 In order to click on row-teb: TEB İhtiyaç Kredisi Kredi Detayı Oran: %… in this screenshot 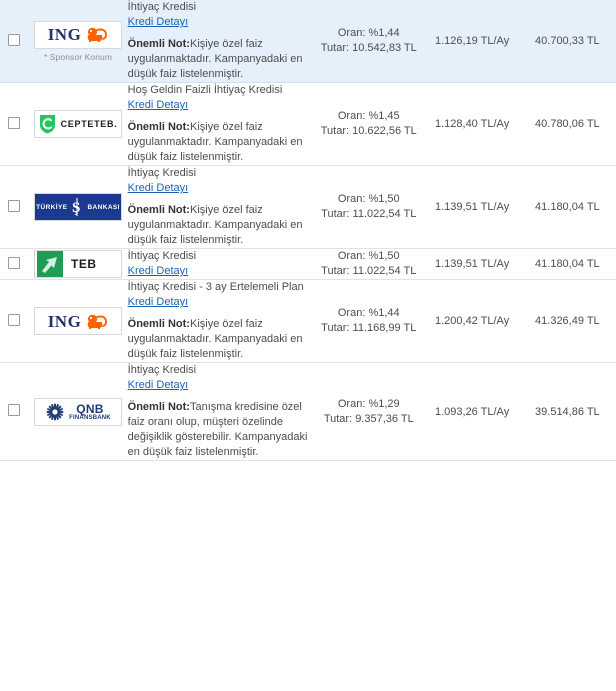, I will do `click(308, 264)`.